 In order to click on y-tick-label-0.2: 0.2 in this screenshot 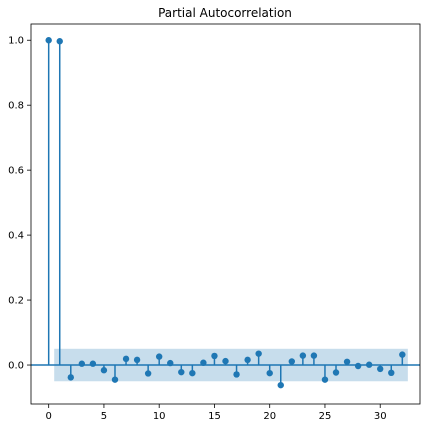, I will do `click(16, 301)`.